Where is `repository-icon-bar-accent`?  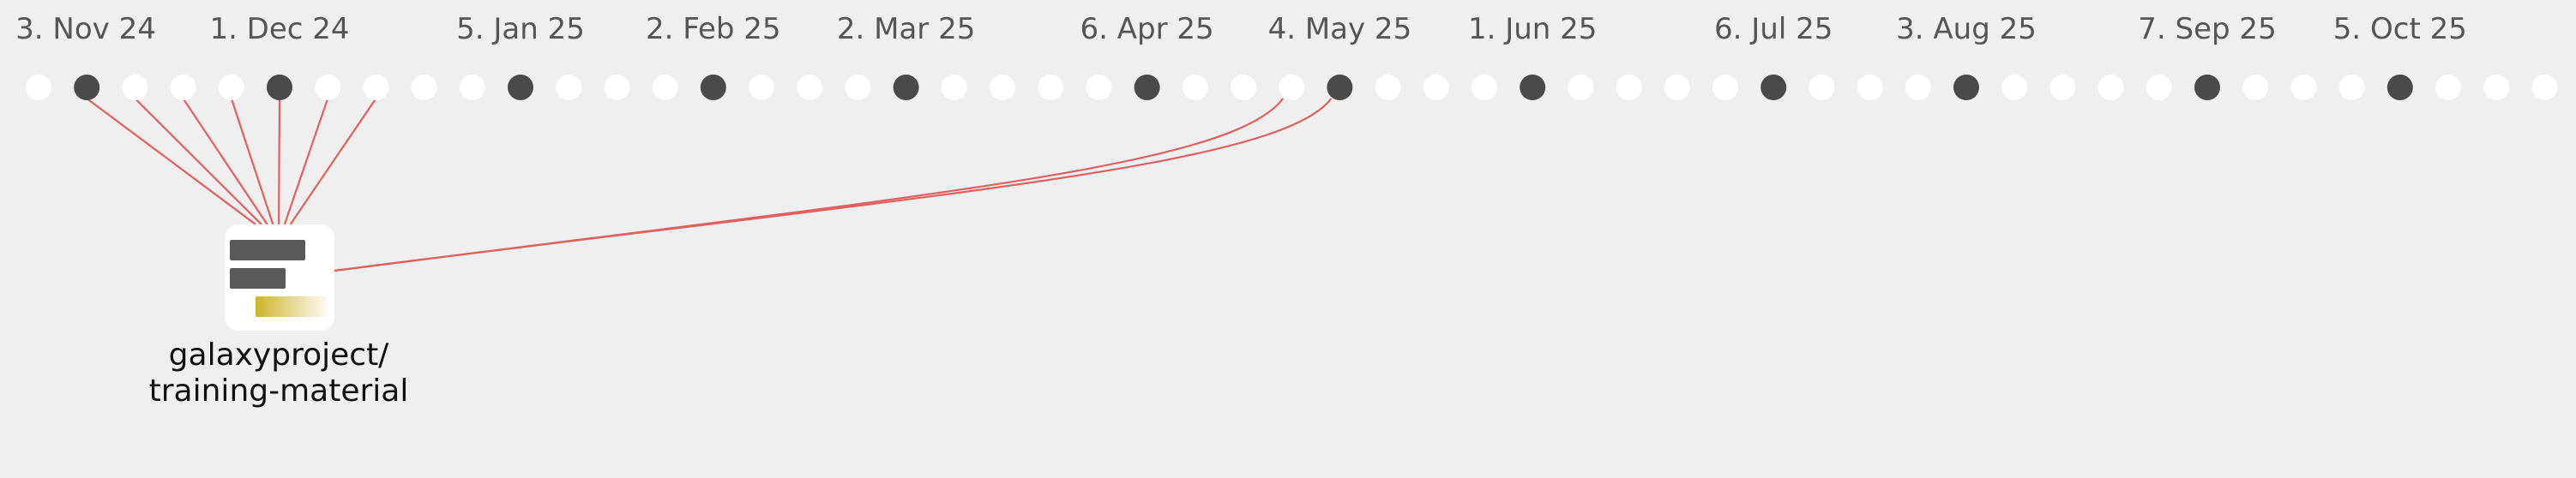
repository-icon-bar-accent is located at coordinates (292, 306).